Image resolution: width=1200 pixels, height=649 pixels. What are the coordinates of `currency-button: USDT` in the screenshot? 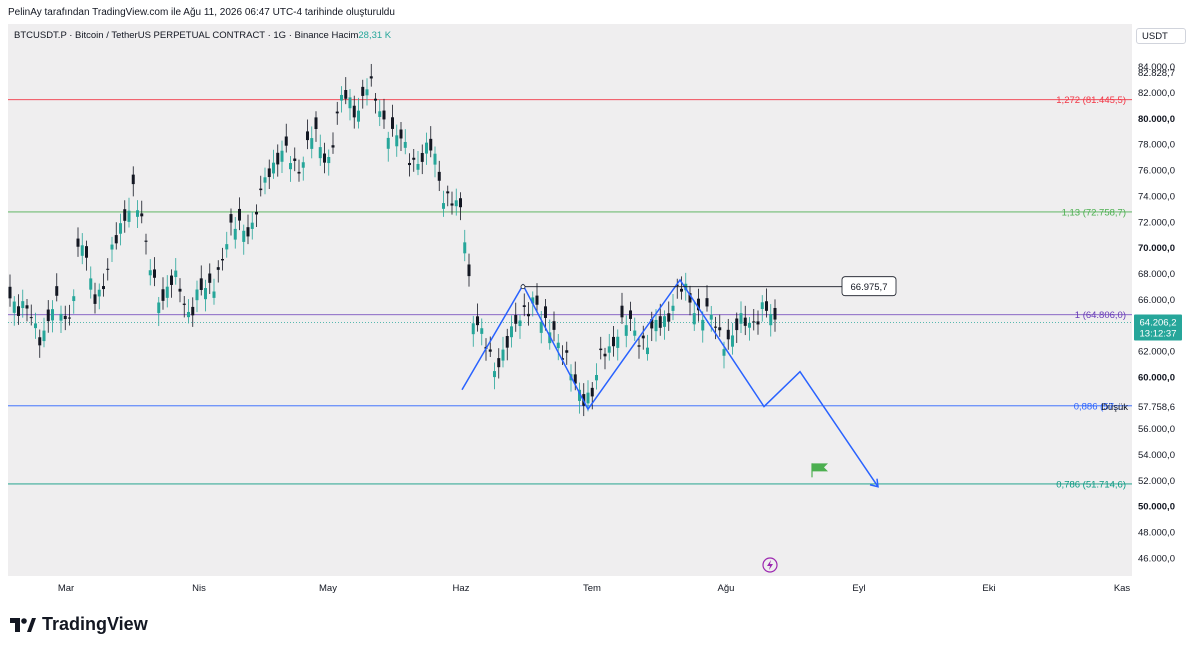 It's located at (1161, 36).